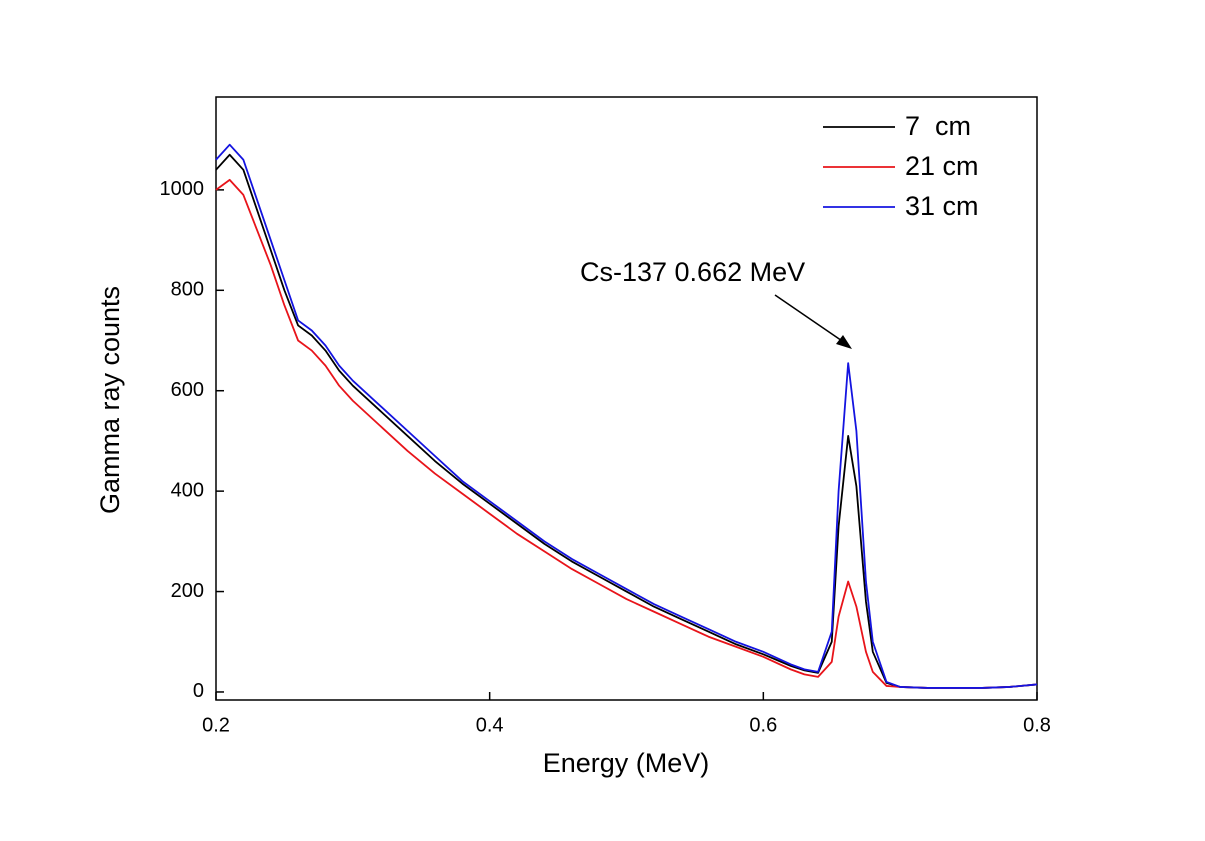  What do you see at coordinates (692, 272) in the screenshot?
I see `annotation: Cs-137 0.662 MeV` at bounding box center [692, 272].